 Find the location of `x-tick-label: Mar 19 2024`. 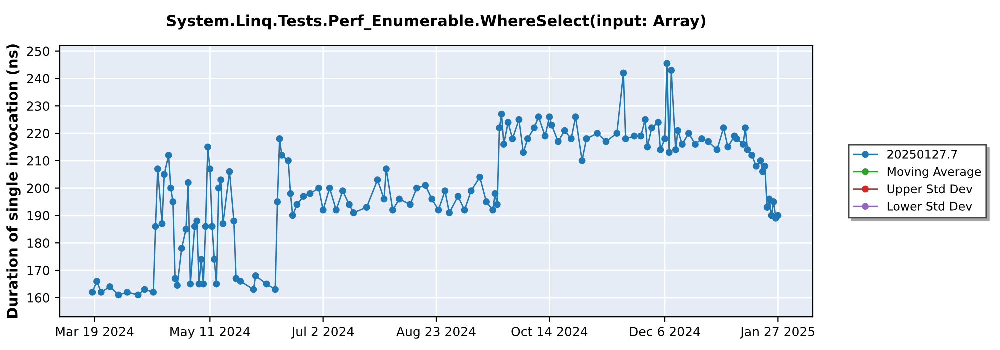

x-tick-label: Mar 19 2024 is located at coordinates (95, 331).